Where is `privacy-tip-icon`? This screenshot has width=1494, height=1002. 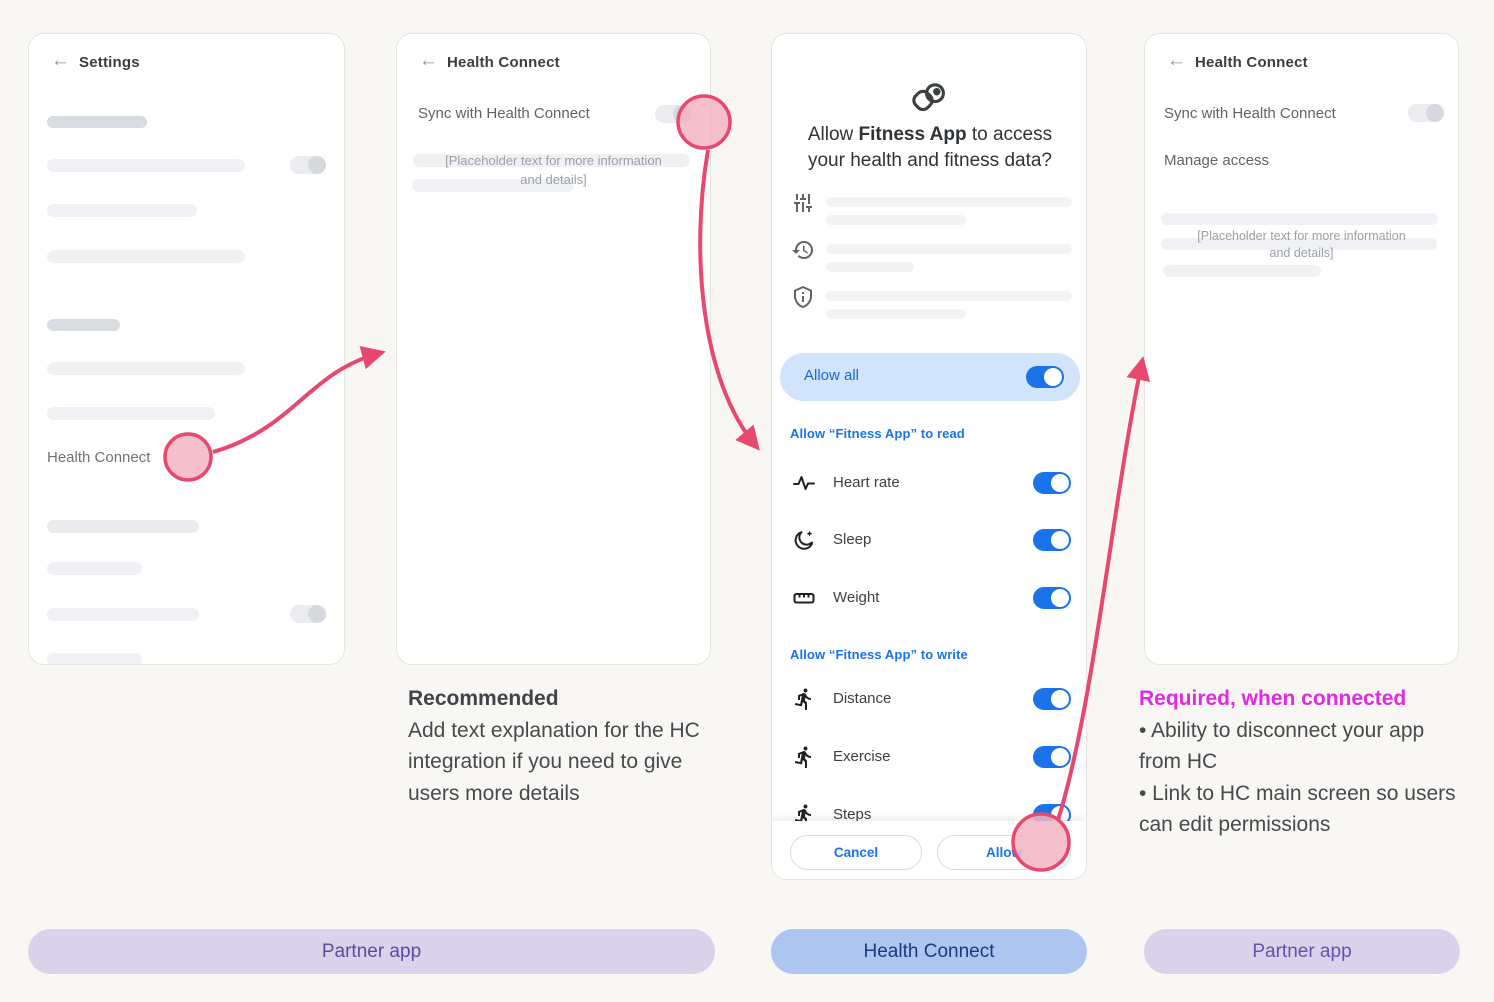 privacy-tip-icon is located at coordinates (803, 297).